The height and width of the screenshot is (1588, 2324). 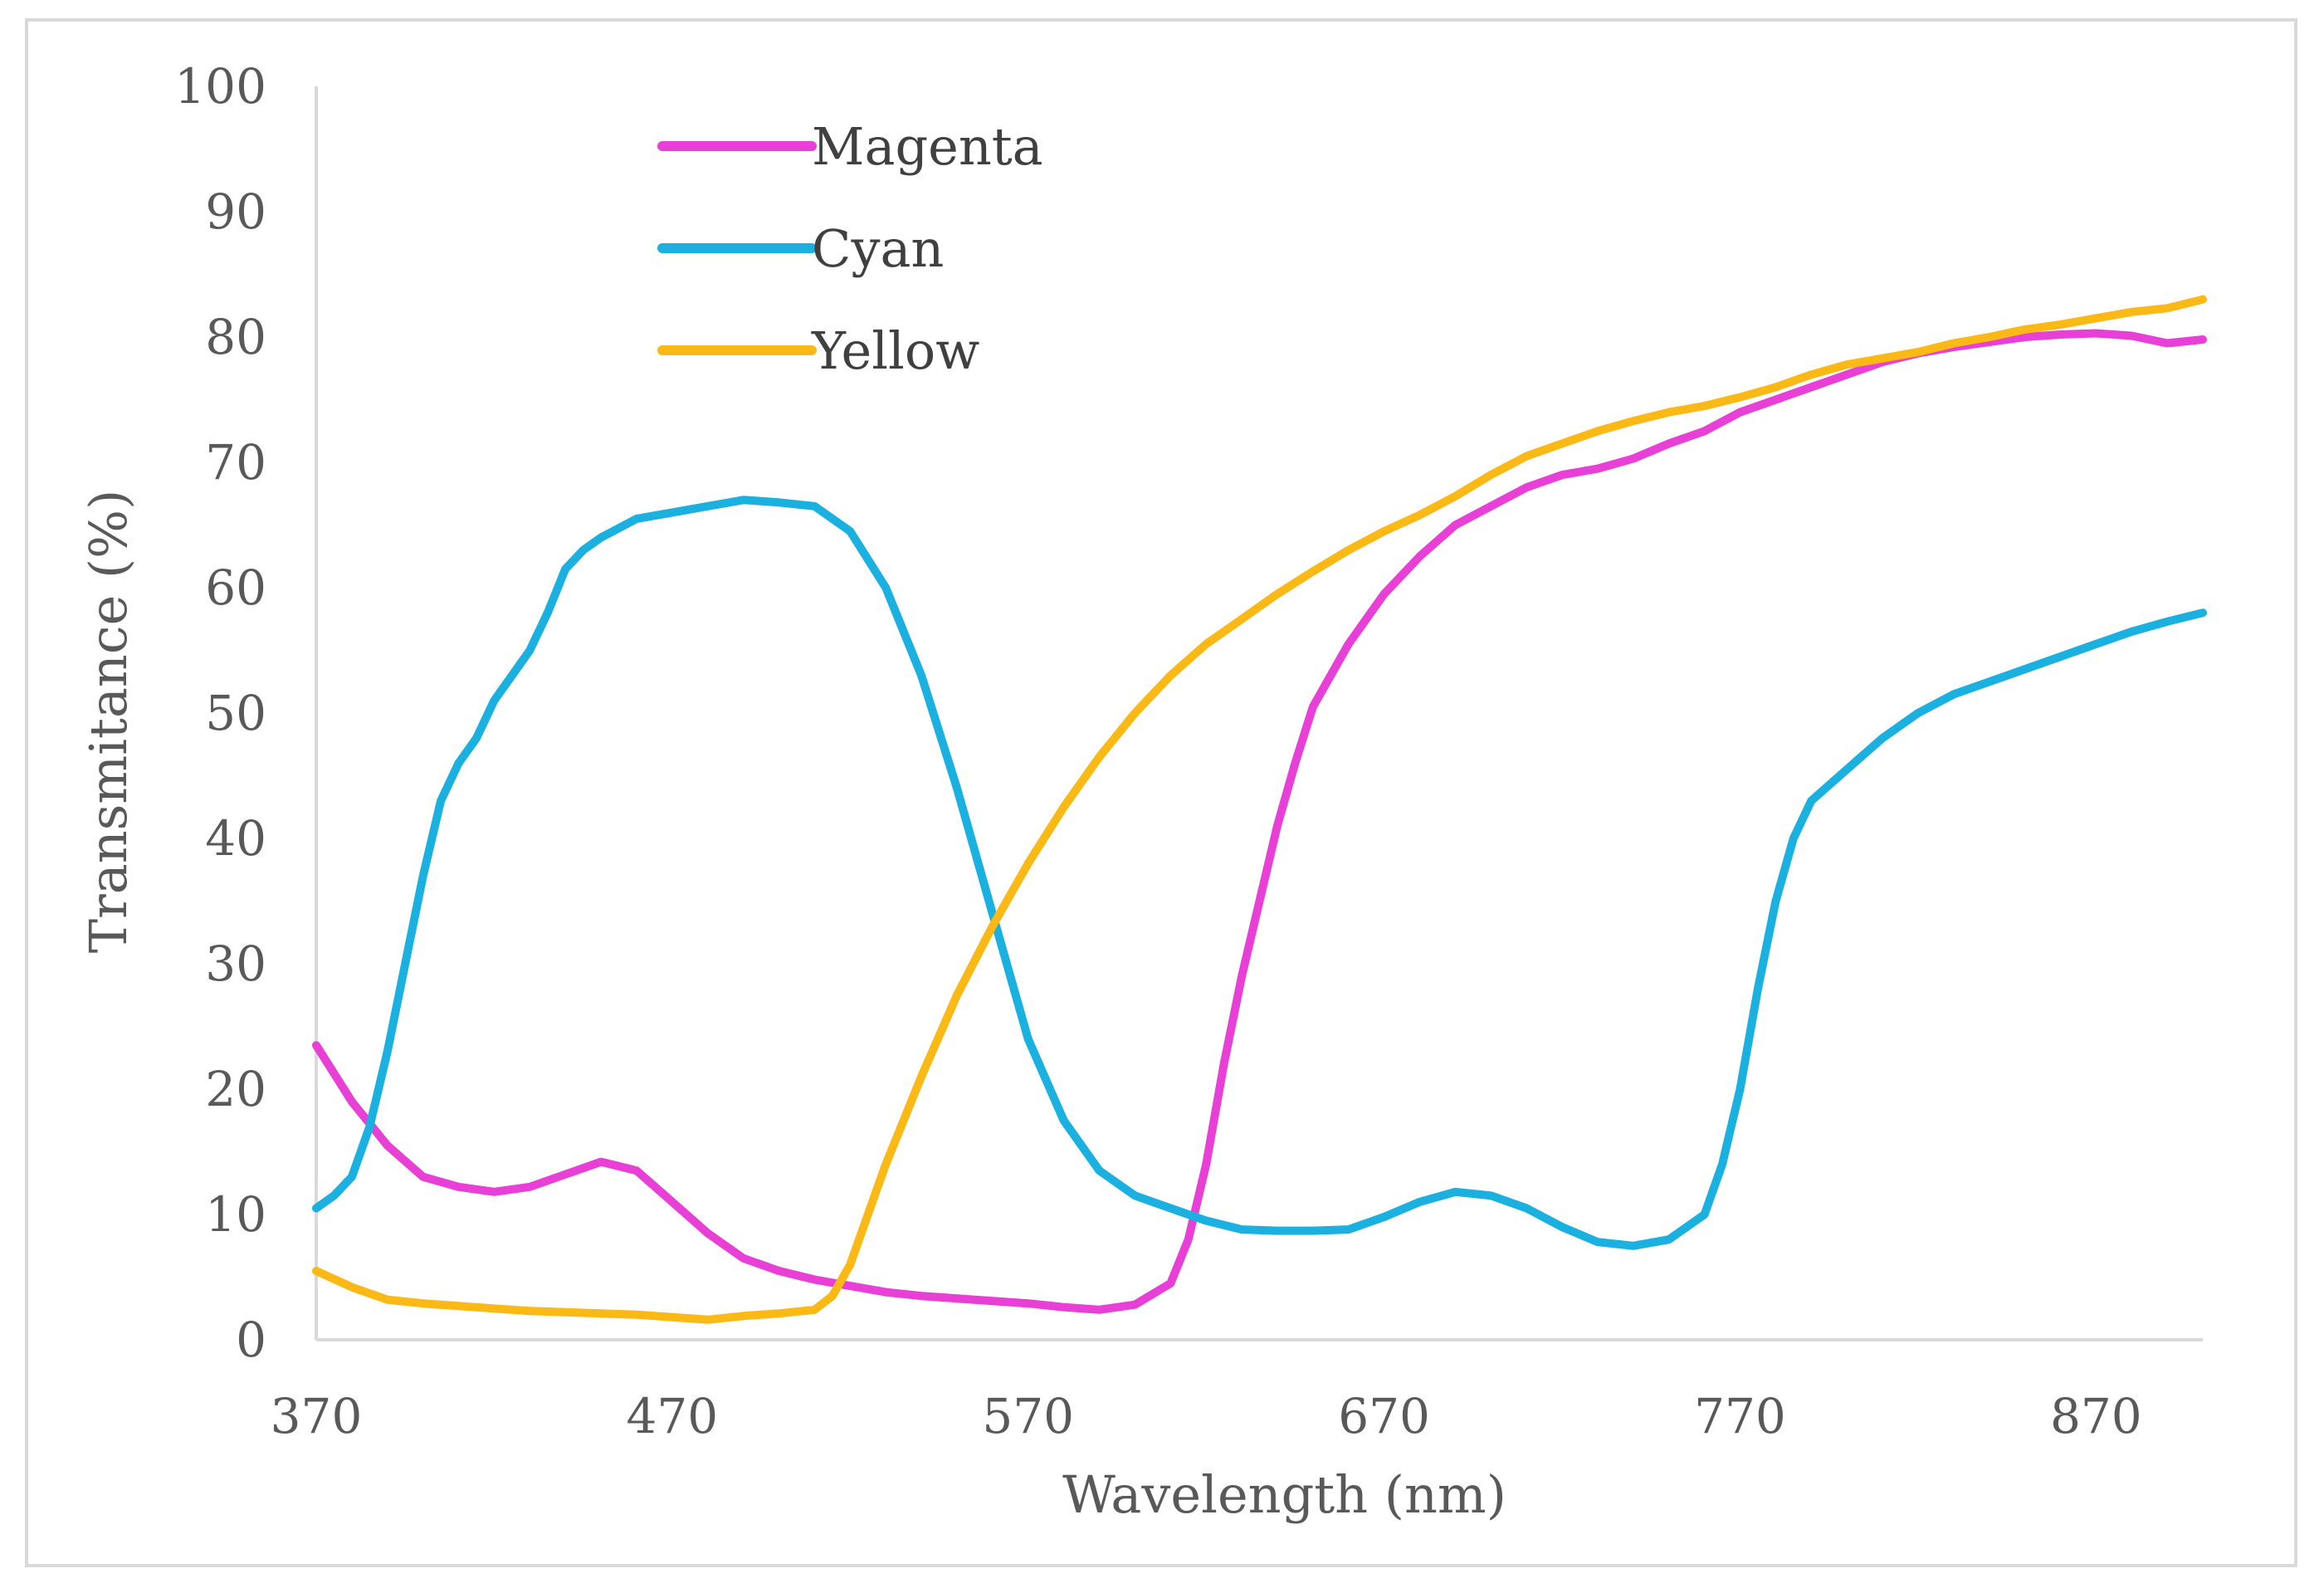 I want to click on y-tick-label: 60, so click(x=236, y=587).